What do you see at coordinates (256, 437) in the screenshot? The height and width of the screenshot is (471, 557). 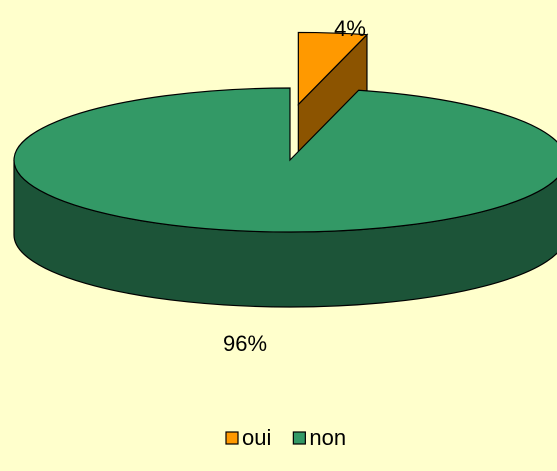 I see `legend-label: oui` at bounding box center [256, 437].